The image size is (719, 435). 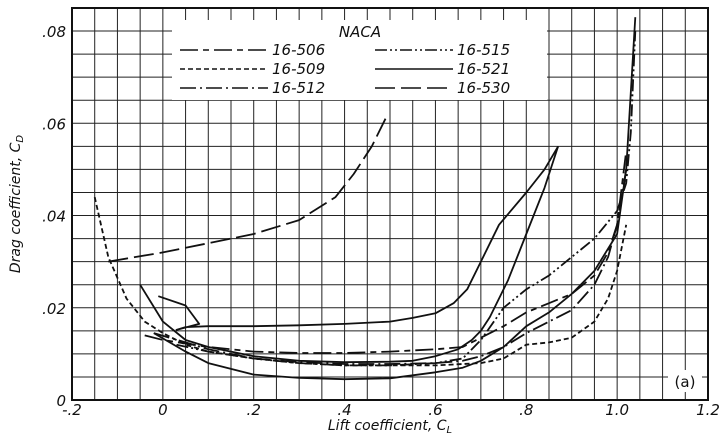 I want to click on x-axis-title-text: Lift coefficient, C, so click(x=387, y=426).